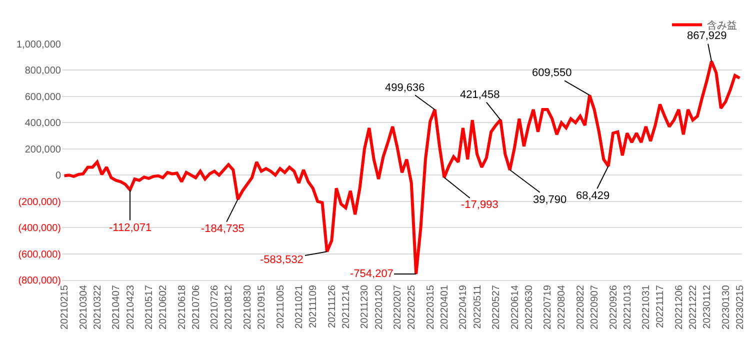 The image size is (756, 342). What do you see at coordinates (562, 307) in the screenshot?
I see `x-tick-label: 20220804` at bounding box center [562, 307].